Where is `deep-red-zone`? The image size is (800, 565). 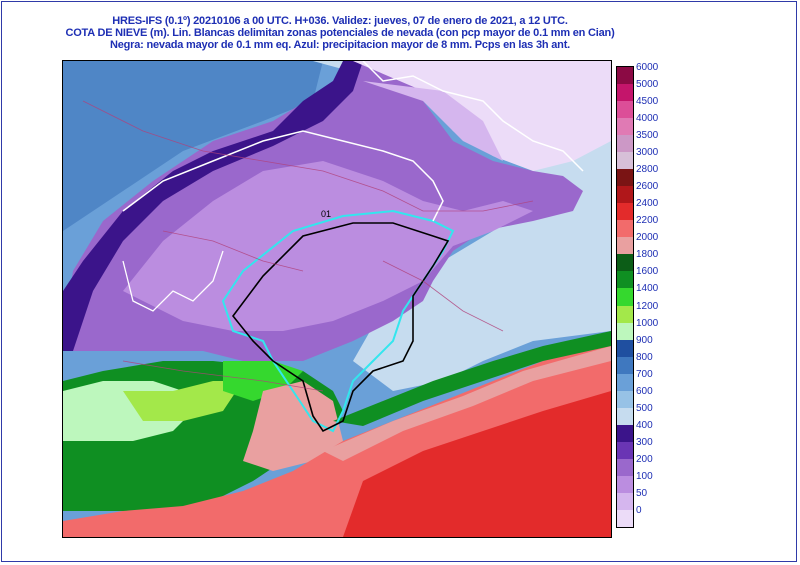 deep-red-zone is located at coordinates (477, 464).